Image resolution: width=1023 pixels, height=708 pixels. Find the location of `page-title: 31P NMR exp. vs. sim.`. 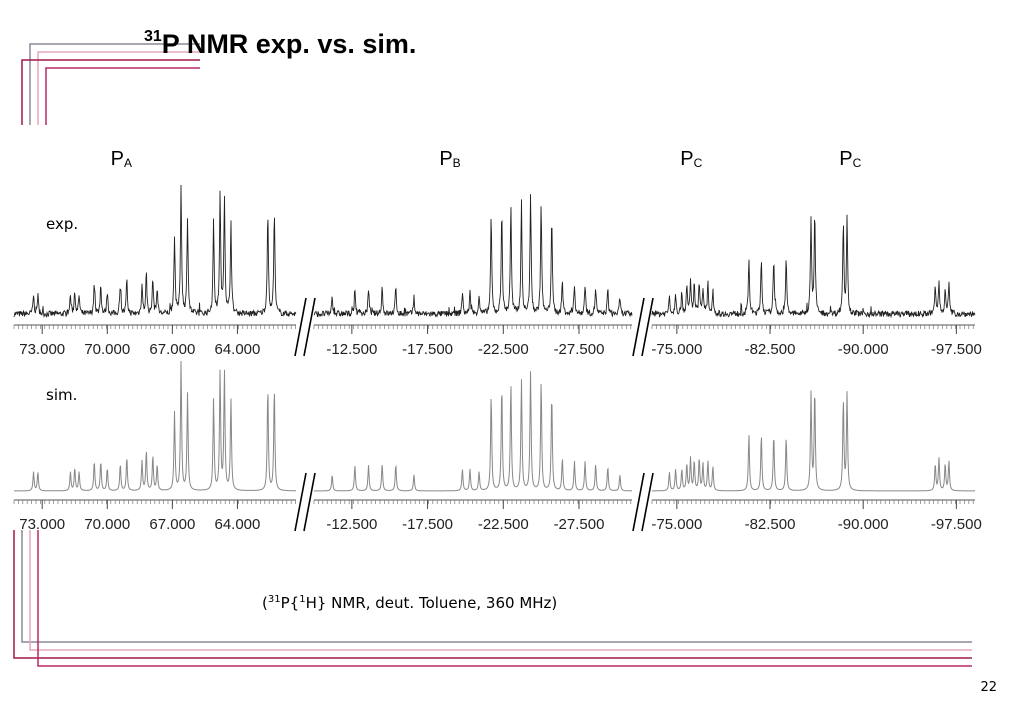

page-title: 31P NMR exp. vs. sim. is located at coordinates (280, 44).